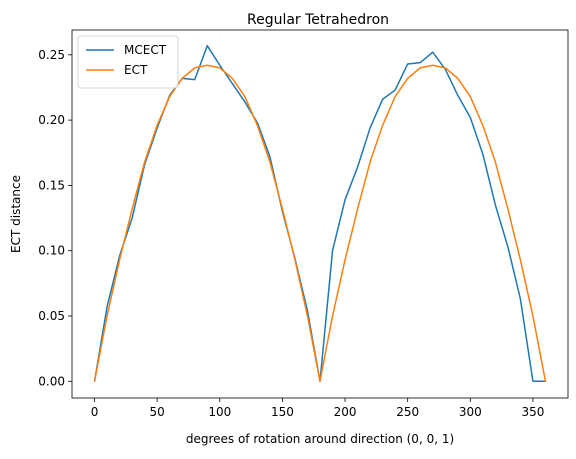 The width and height of the screenshot is (576, 459). Describe the element at coordinates (157, 412) in the screenshot. I see `x-tick-label: 50` at that location.